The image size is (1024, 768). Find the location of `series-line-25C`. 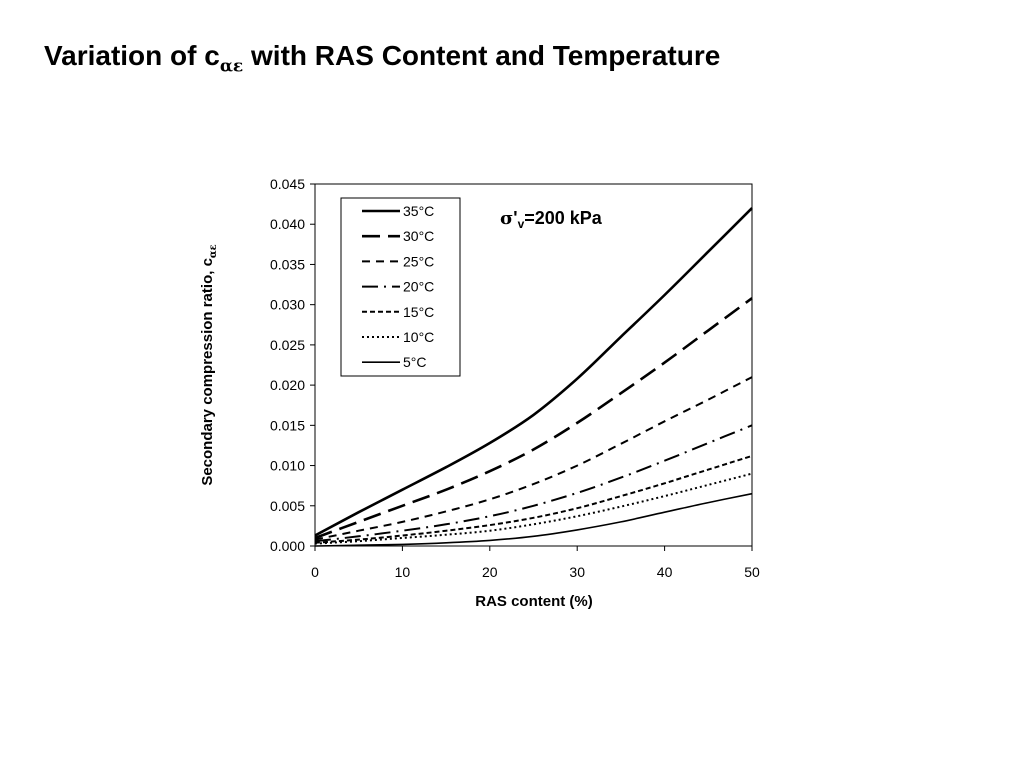

series-line-25C is located at coordinates (533, 458).